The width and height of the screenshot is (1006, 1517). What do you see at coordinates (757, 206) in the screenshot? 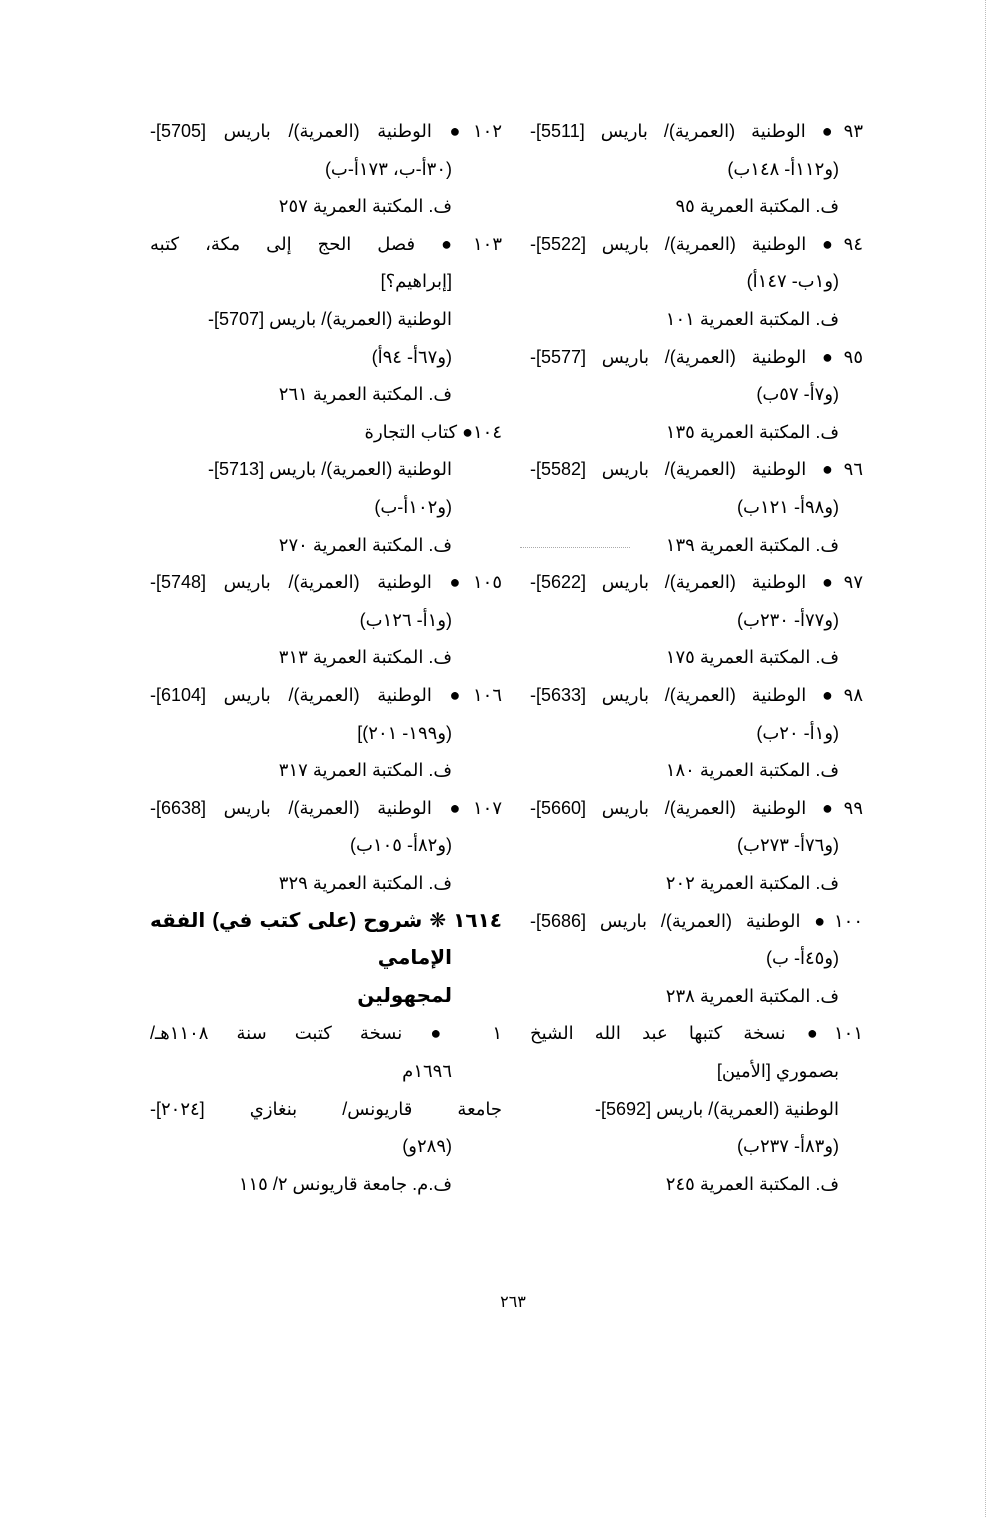
I see `entry-detail-line: ف. المكتبة العمرية ٩٥` at bounding box center [757, 206].